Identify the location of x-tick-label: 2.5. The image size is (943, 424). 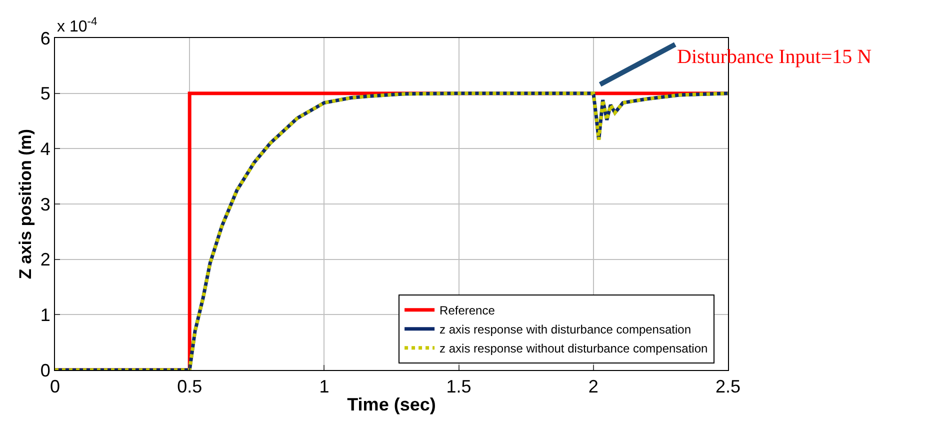
(728, 386).